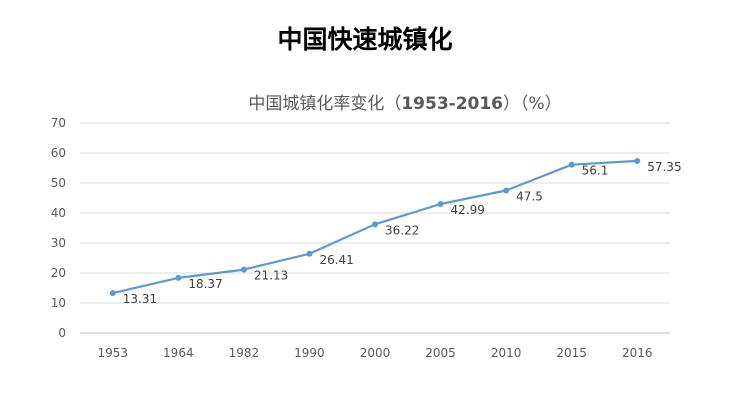 The width and height of the screenshot is (730, 402). I want to click on x-tick-label: 2015, so click(571, 353).